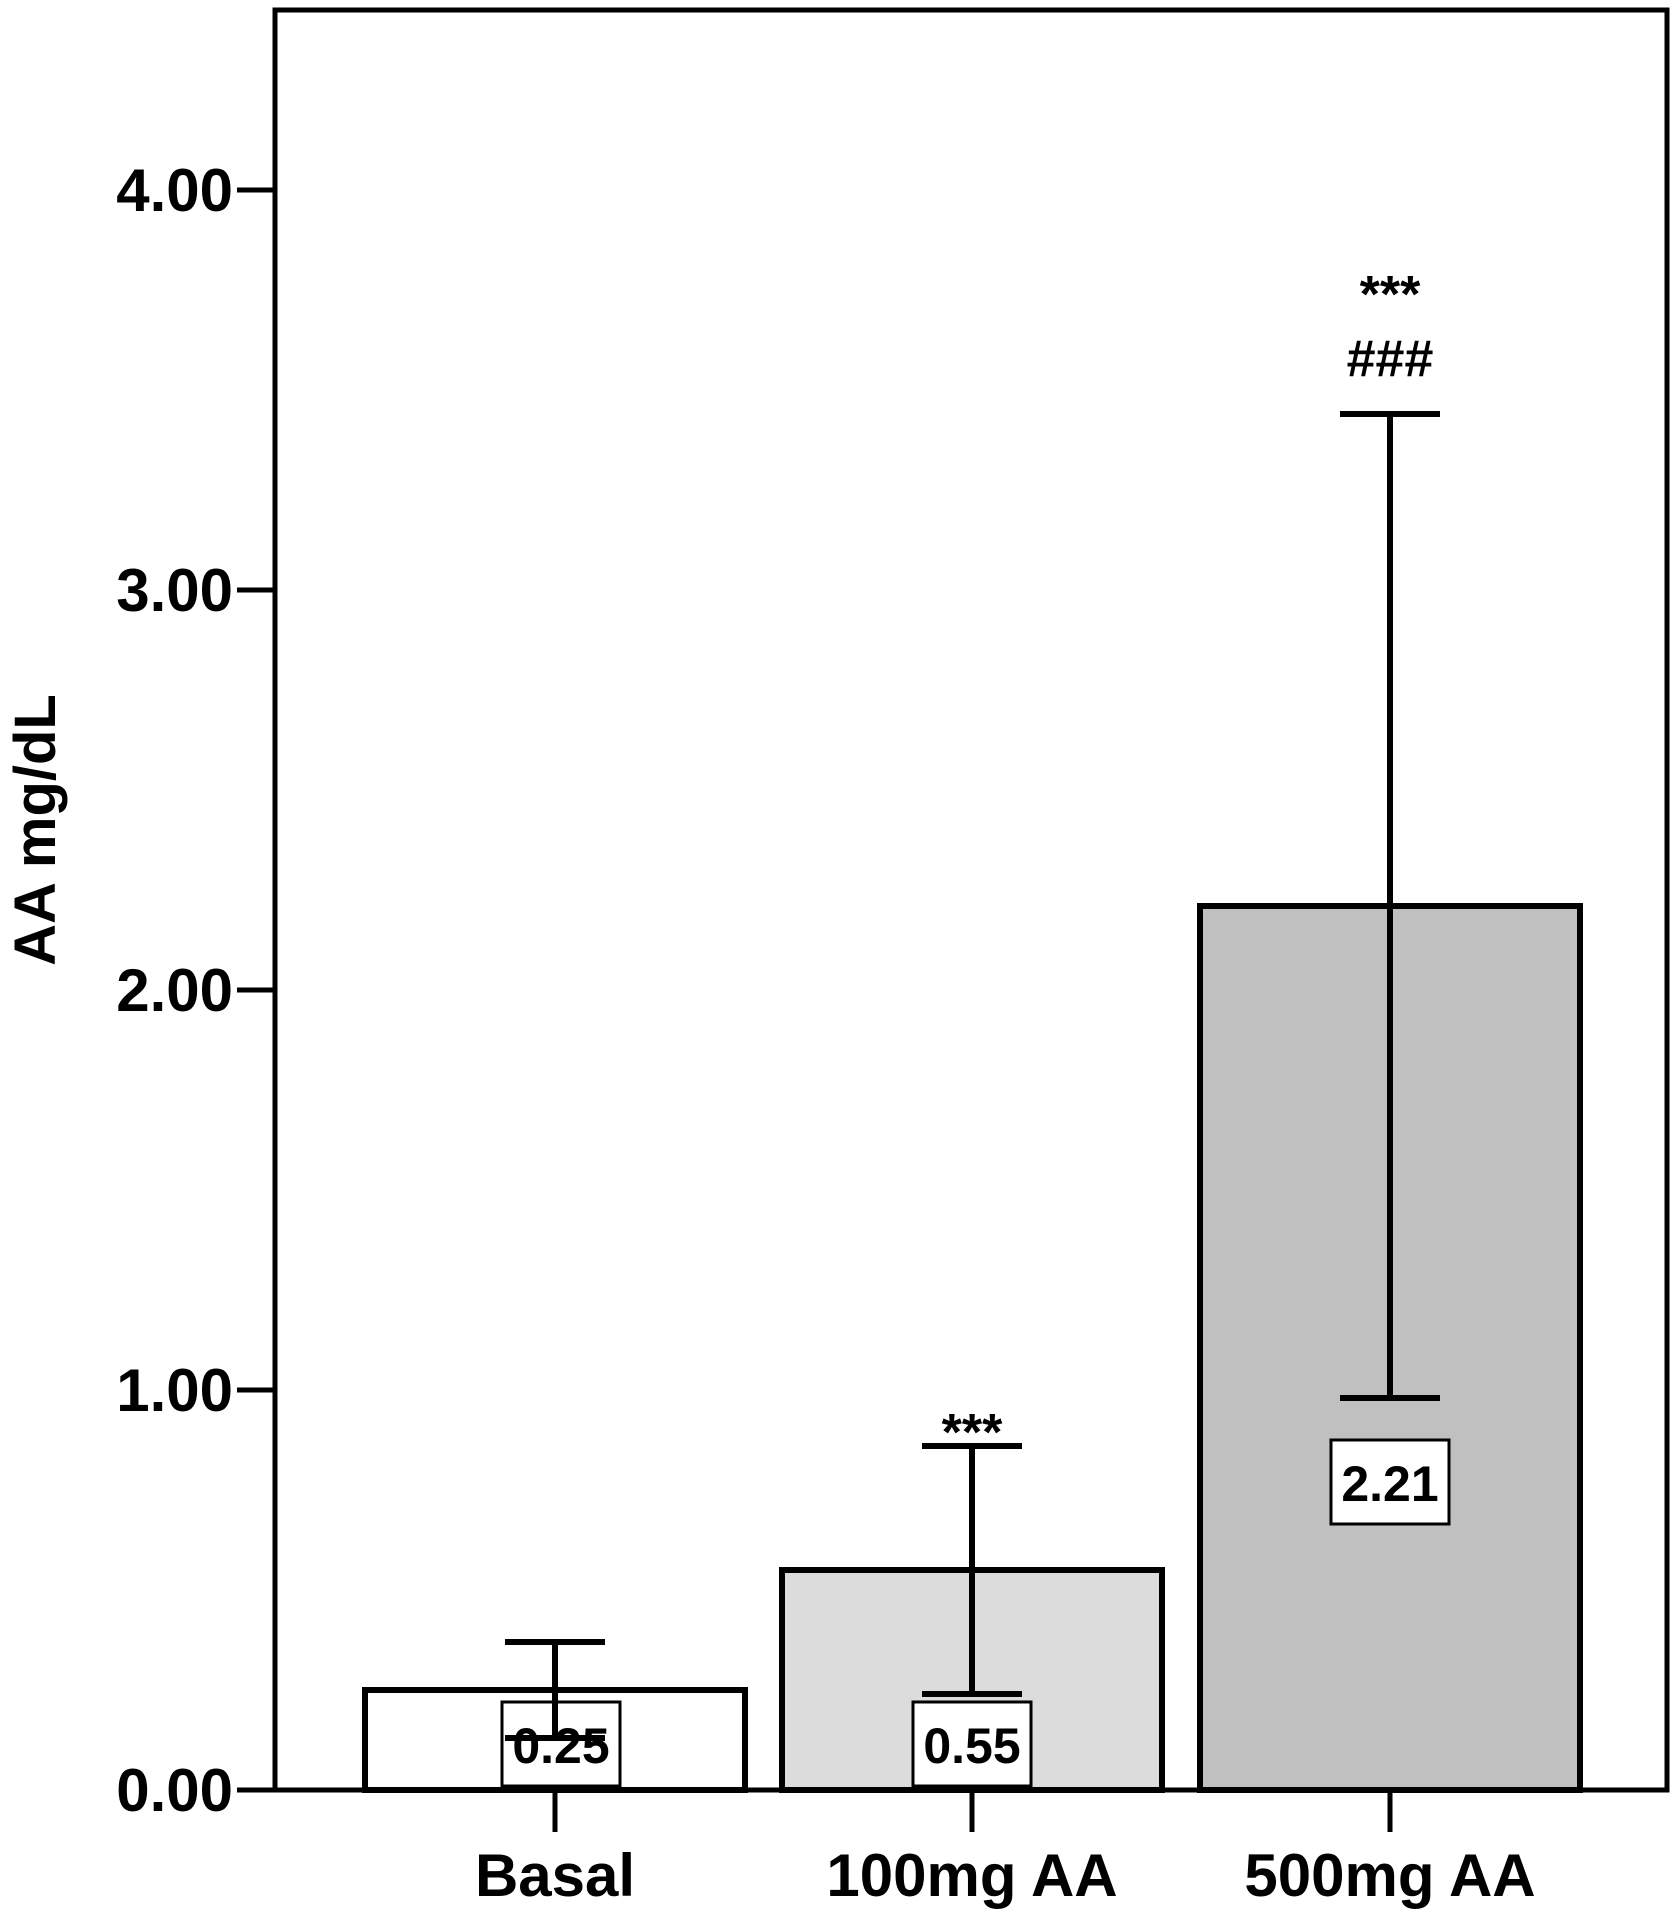 This screenshot has width=1675, height=1915. Describe the element at coordinates (174, 990) in the screenshot. I see `y-tick-label: 2.00` at that location.